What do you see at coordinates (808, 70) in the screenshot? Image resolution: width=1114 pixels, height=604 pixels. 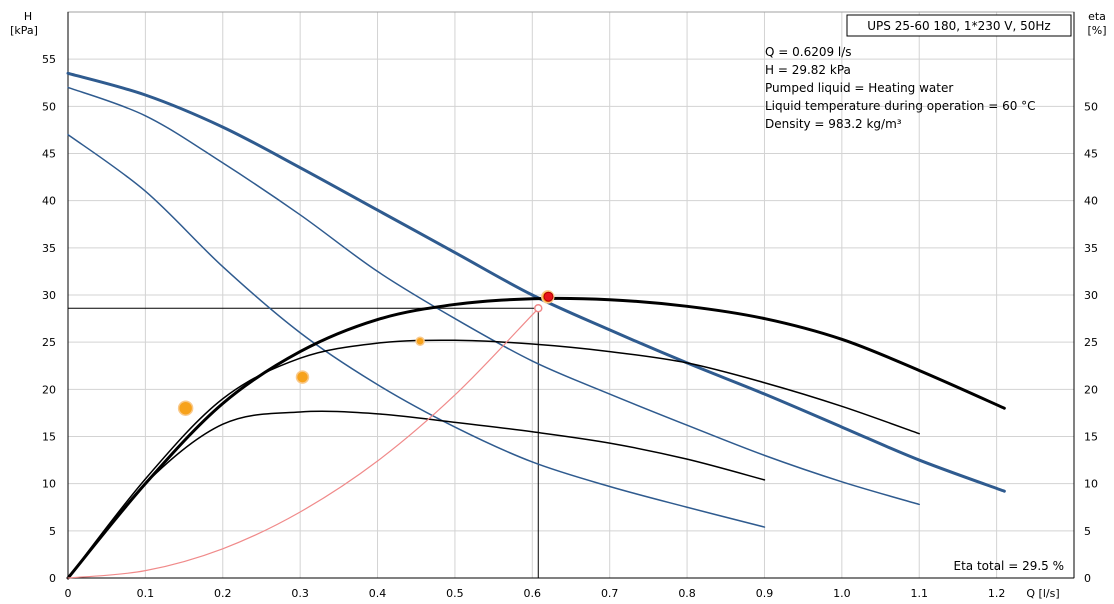 I see `info-line-h: H = 29.82 kPa` at bounding box center [808, 70].